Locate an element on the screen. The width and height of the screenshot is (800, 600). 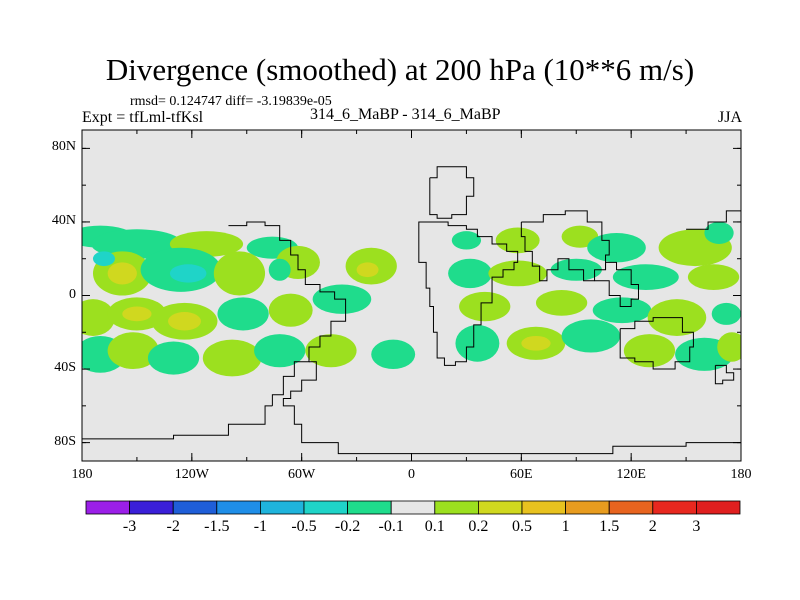
y-tick-label: 80S is located at coordinates (65, 441).